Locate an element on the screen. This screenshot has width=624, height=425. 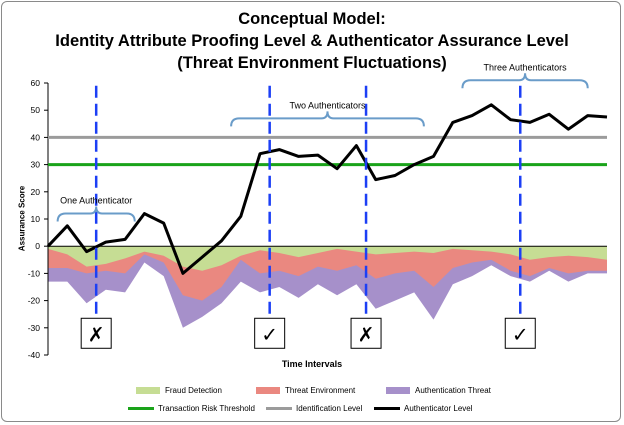
legend-label: Threat Environment is located at coordinates (320, 390).